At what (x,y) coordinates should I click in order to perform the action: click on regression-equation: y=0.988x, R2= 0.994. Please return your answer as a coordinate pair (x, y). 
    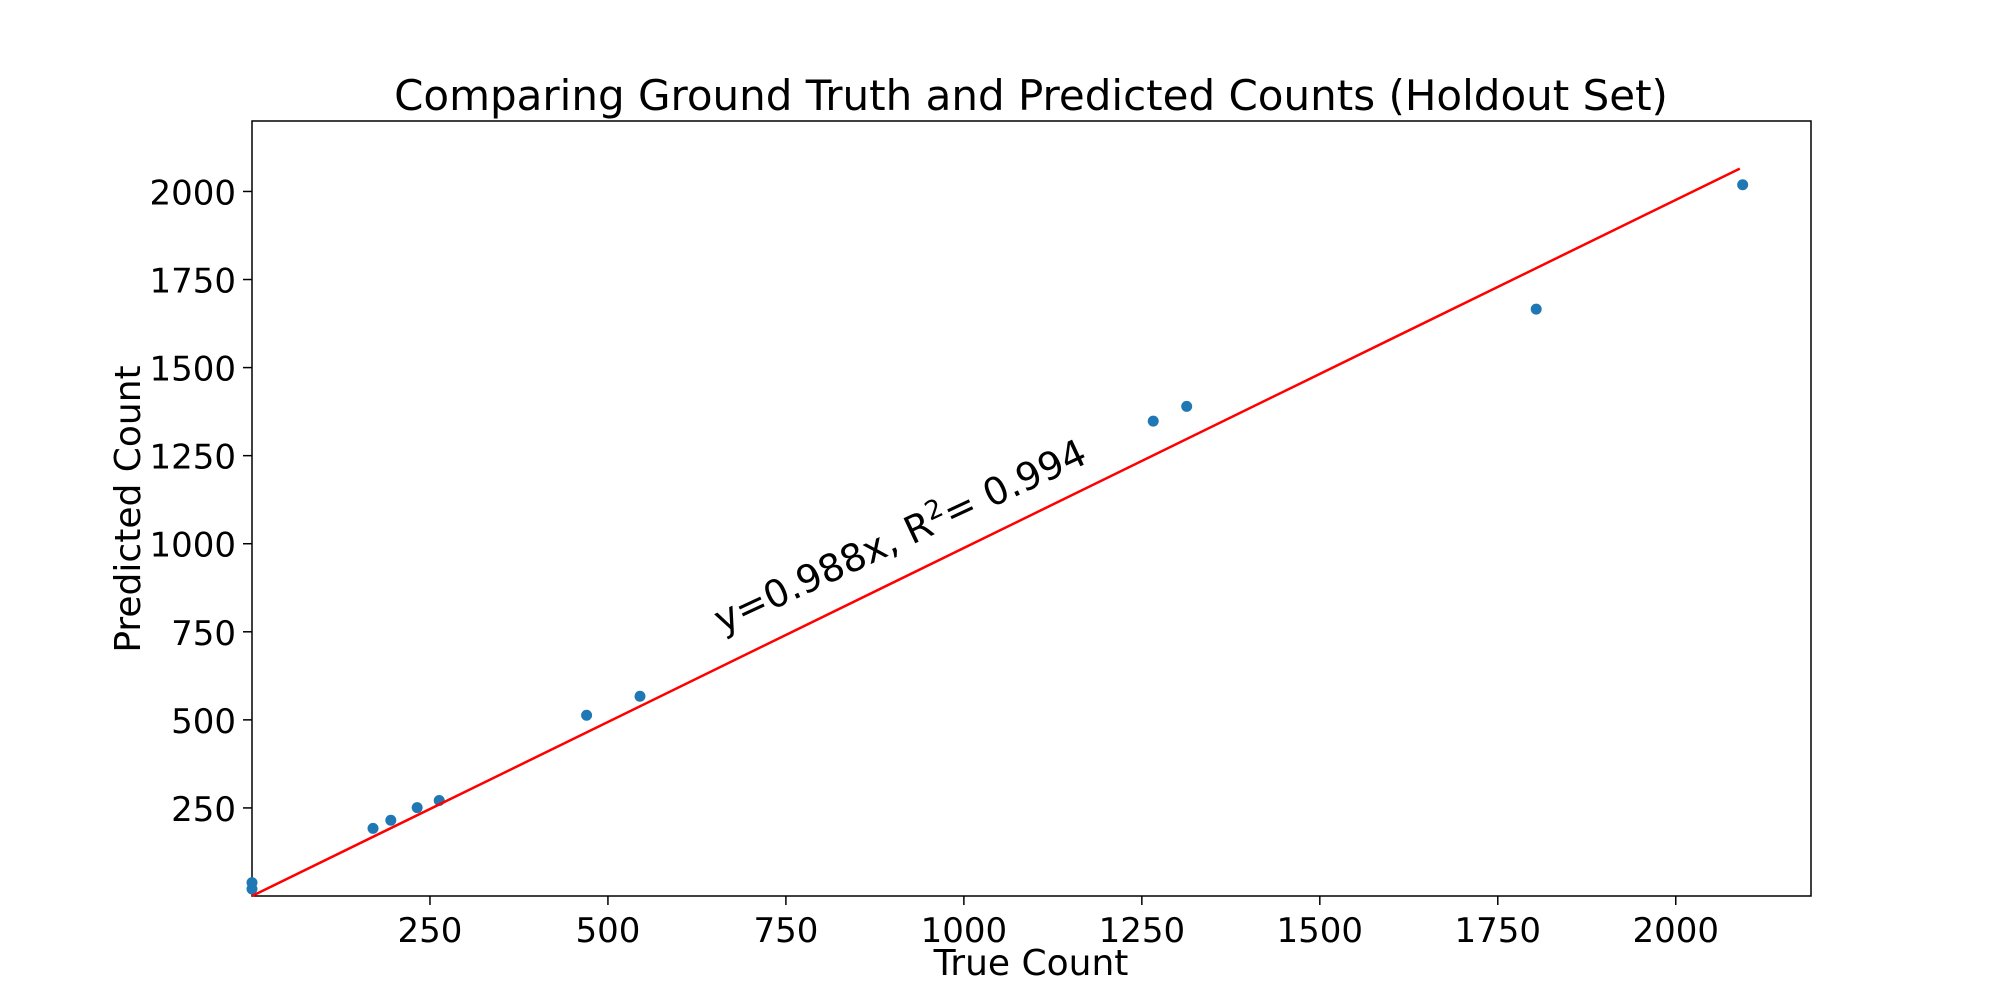
    Looking at the image, I should click on (899, 535).